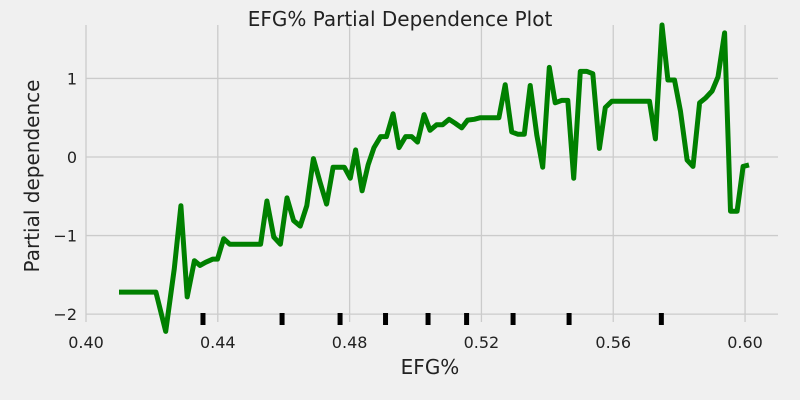  What do you see at coordinates (400, 19) in the screenshot?
I see `chart-title: EFG% Partial Dependence Plot` at bounding box center [400, 19].